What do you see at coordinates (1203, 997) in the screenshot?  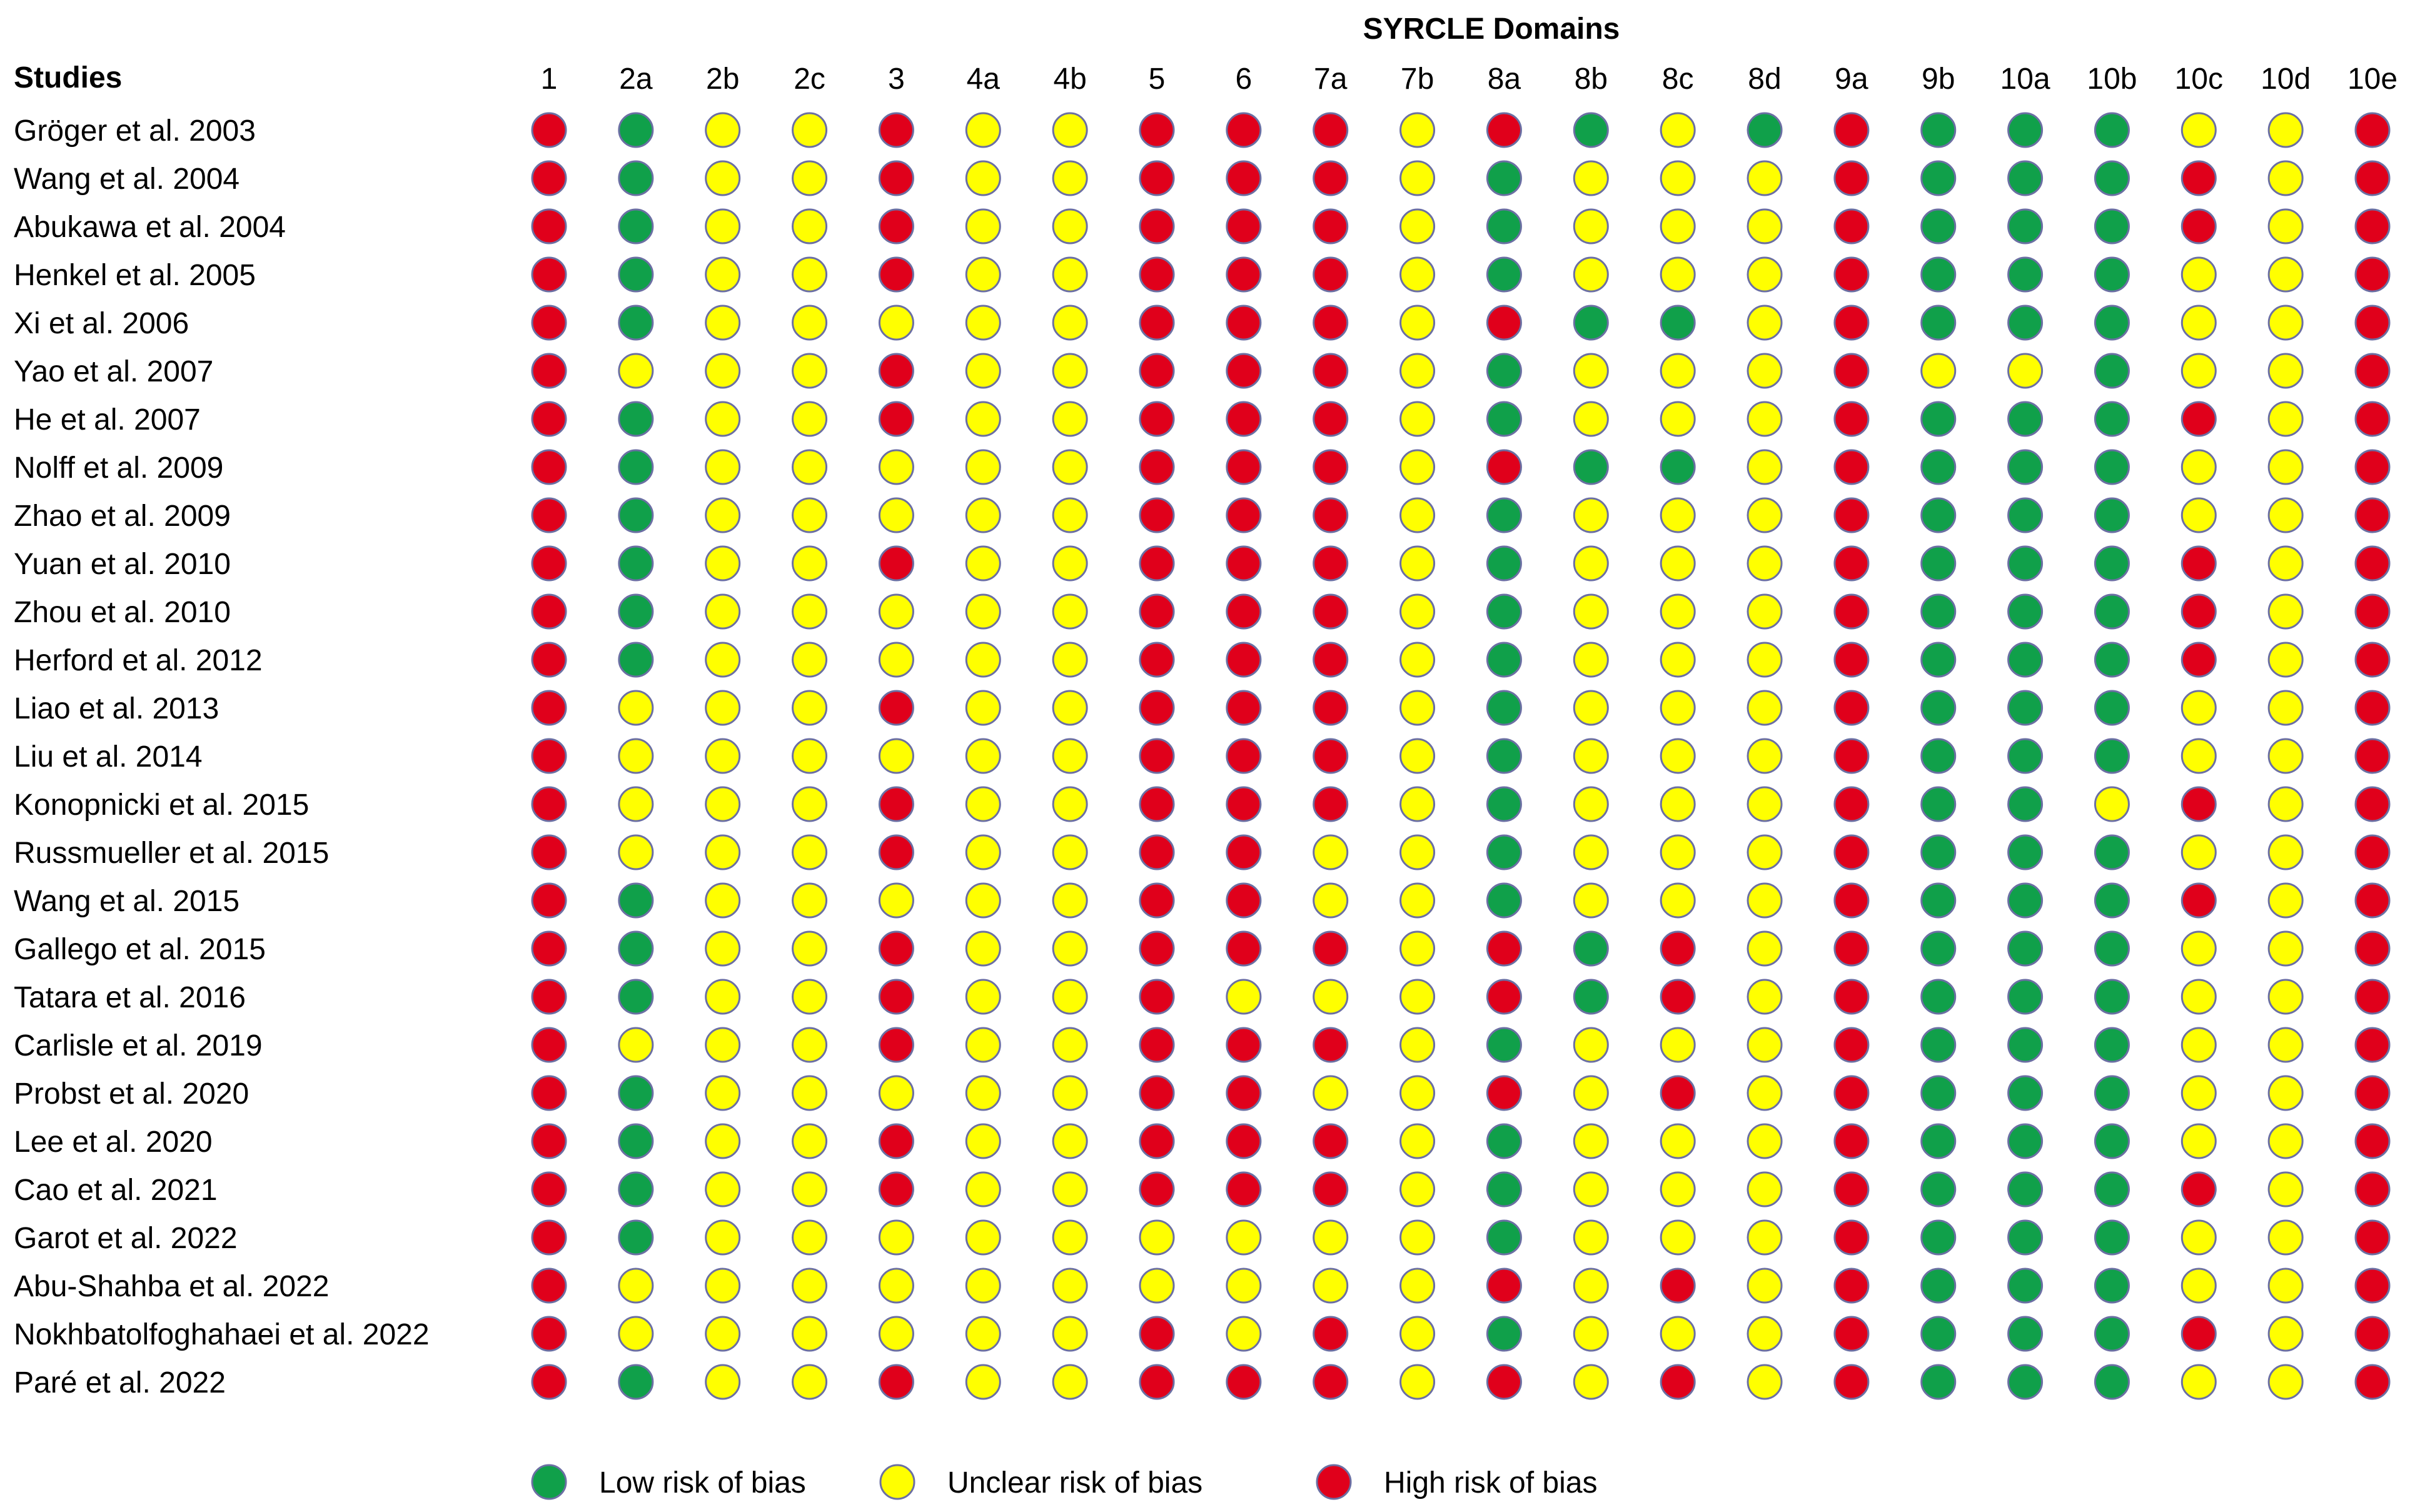 I see `study-row: Tatara et al. 2016` at bounding box center [1203, 997].